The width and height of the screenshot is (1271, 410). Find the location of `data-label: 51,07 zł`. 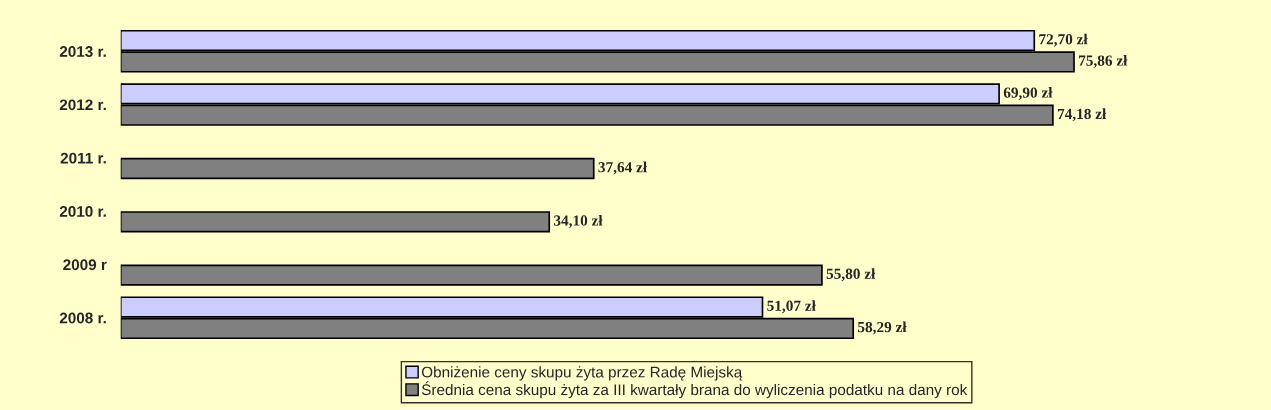

data-label: 51,07 zł is located at coordinates (791, 307).